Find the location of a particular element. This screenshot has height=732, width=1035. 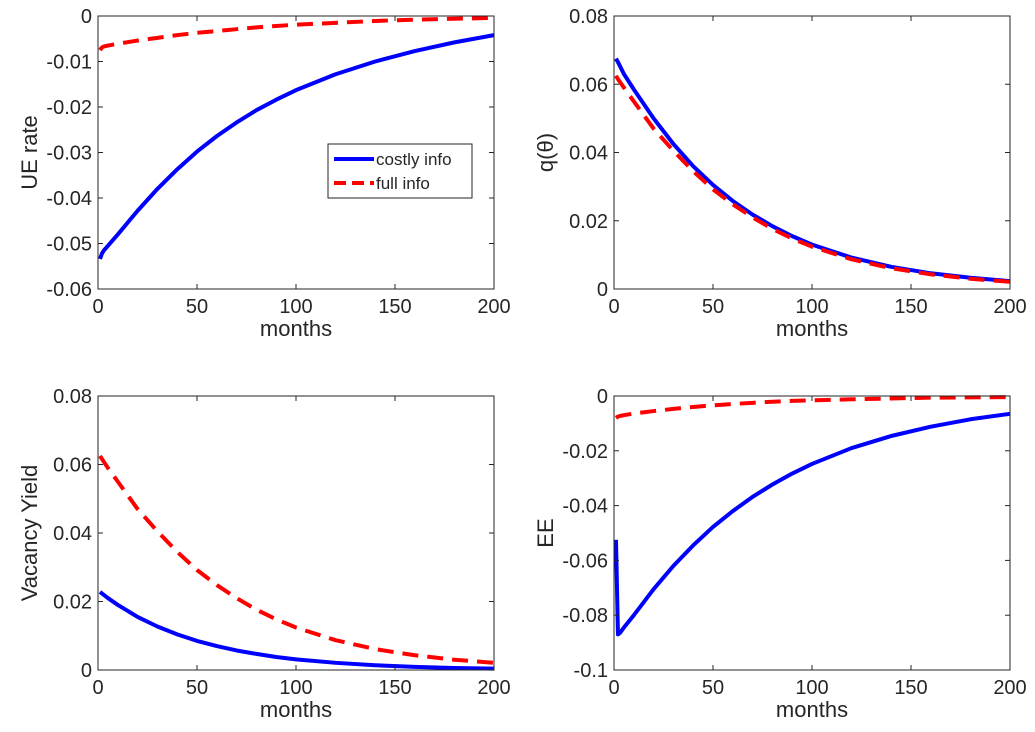

legend-label: full info is located at coordinates (403, 183).